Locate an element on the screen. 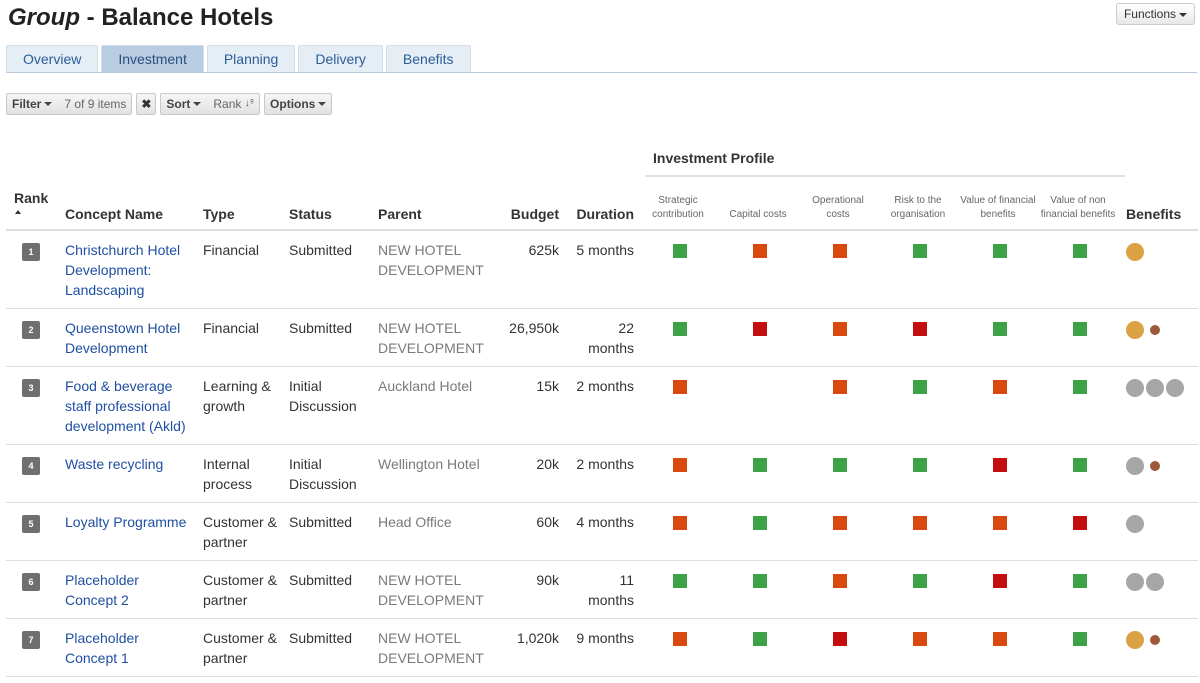  duration-cell: 11 months is located at coordinates (600, 589).